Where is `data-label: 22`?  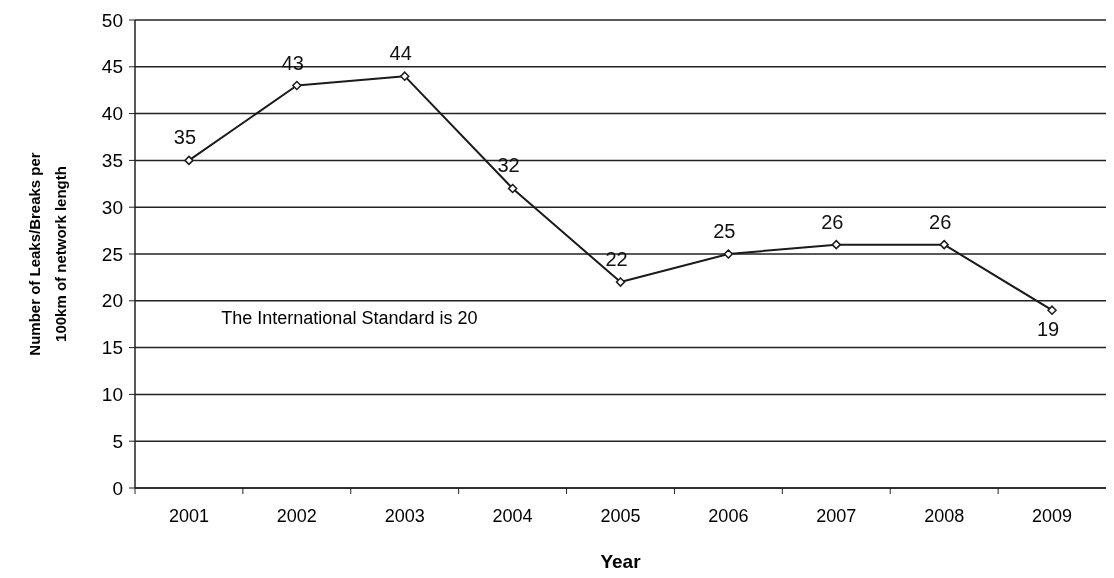
data-label: 22 is located at coordinates (616, 259).